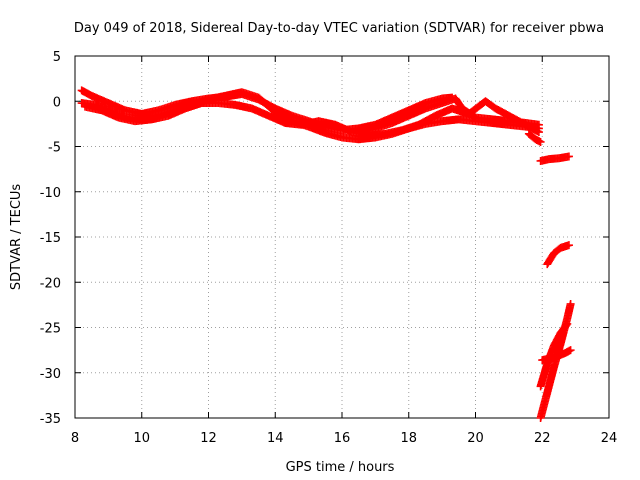  What do you see at coordinates (54, 148) in the screenshot?
I see `y-tick-label: -5` at bounding box center [54, 148].